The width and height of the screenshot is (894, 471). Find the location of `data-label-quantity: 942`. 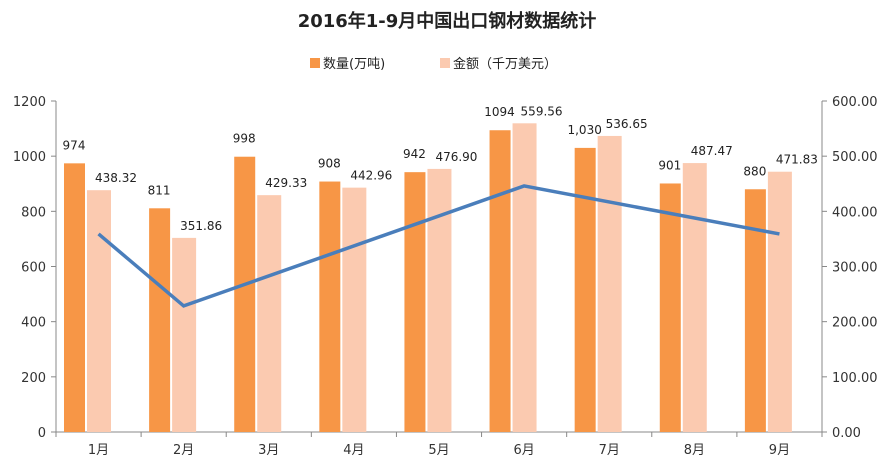

data-label-quantity: 942 is located at coordinates (414, 154).